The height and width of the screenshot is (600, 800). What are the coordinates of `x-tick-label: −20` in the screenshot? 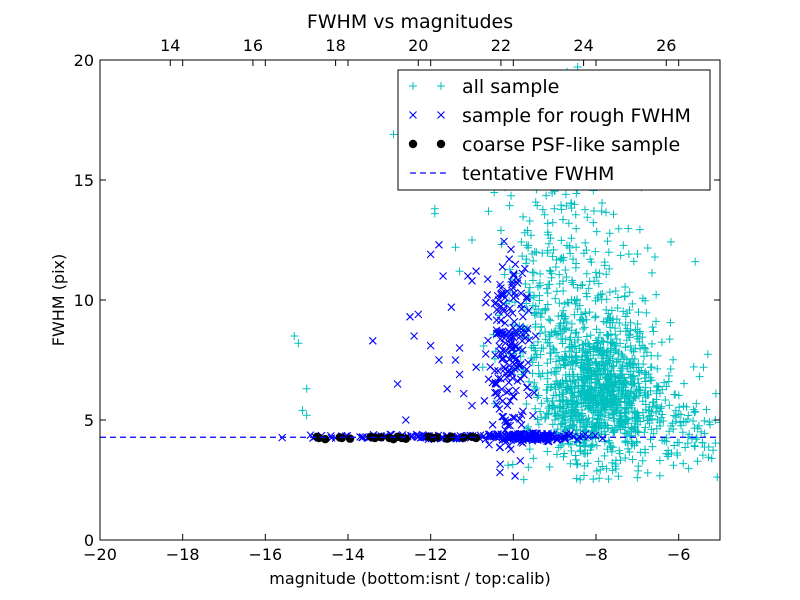 It's located at (100, 554).